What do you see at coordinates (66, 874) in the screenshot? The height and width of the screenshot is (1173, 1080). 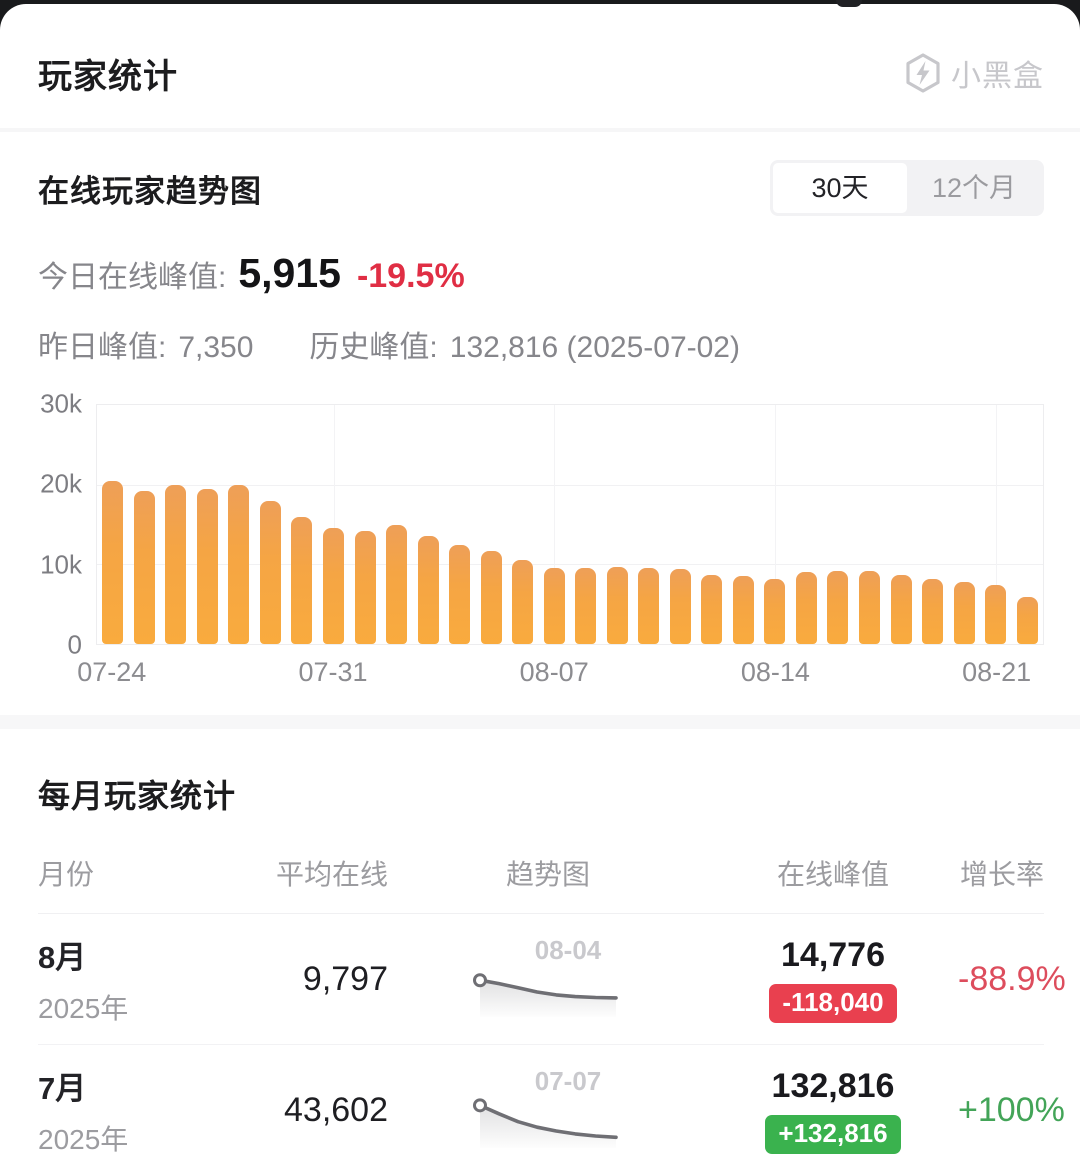 I see `col-header-month: 月份` at bounding box center [66, 874].